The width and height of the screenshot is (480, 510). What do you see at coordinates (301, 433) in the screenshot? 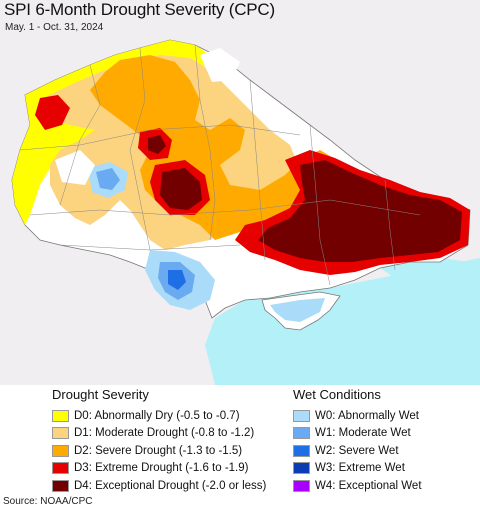
I see `swatch-w1` at bounding box center [301, 433].